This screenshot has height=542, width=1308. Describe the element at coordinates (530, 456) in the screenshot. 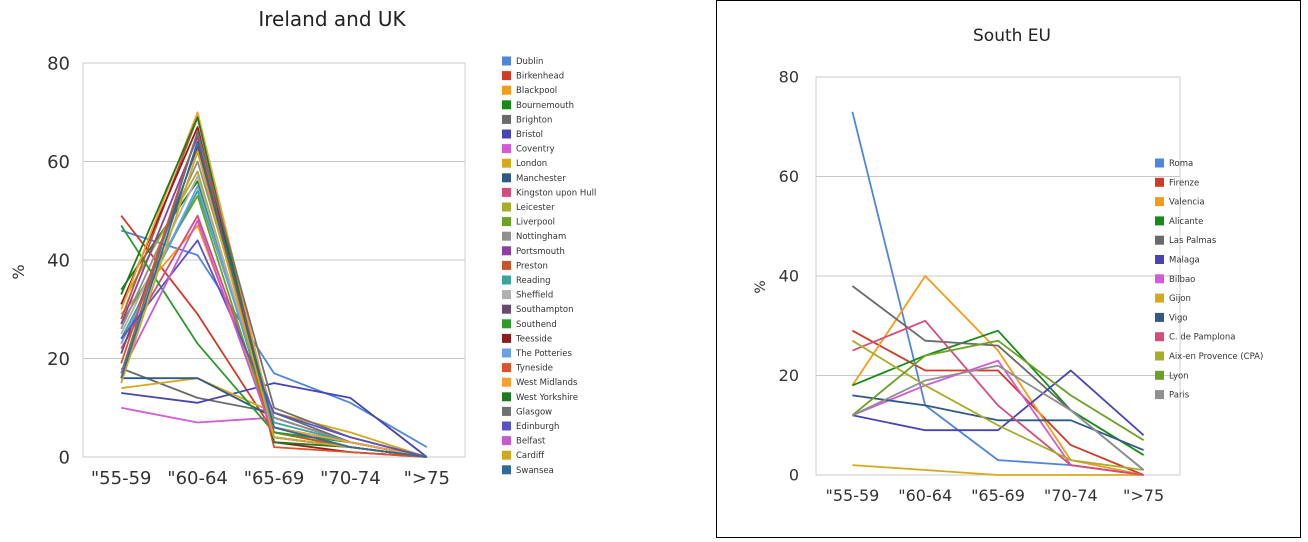

I see `legend-label: Cardiff` at that location.